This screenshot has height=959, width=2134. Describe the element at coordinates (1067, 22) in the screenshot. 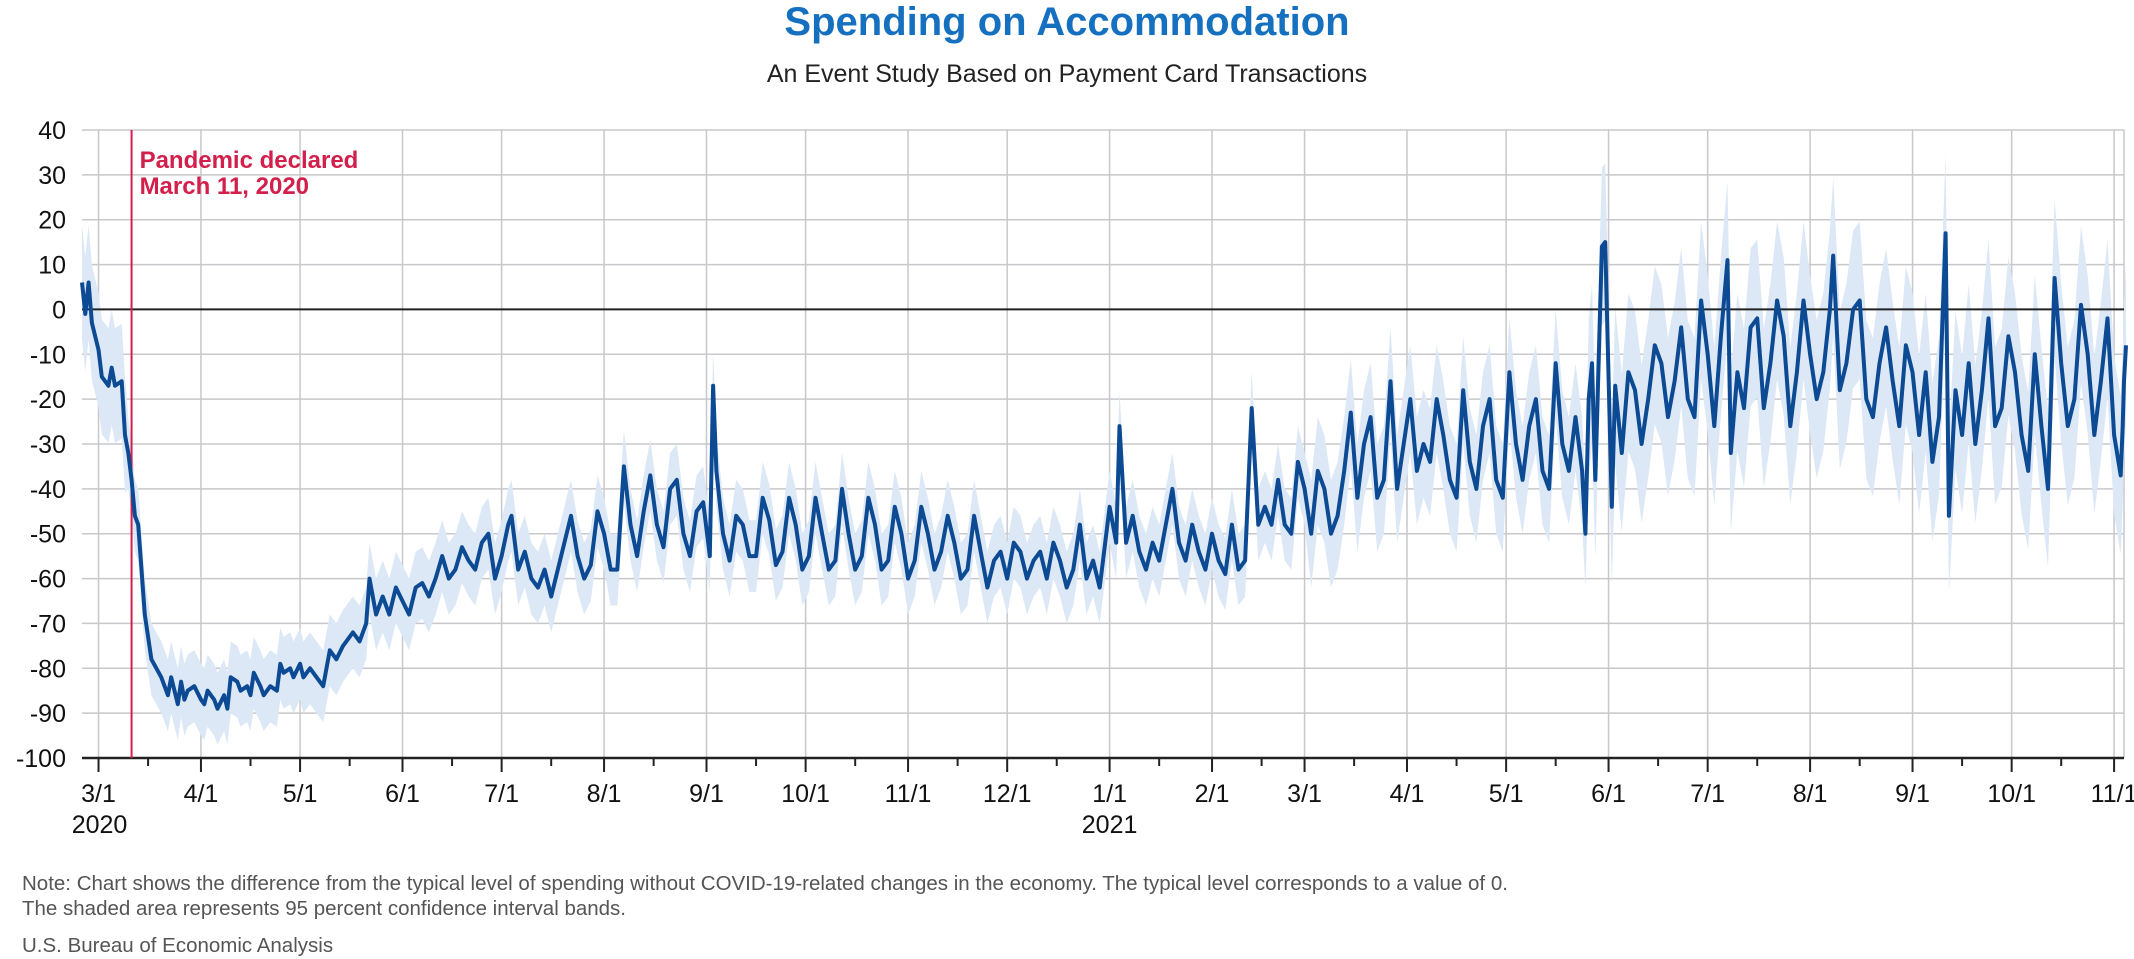

I see `chart-title: Spending on Accommodation` at that location.